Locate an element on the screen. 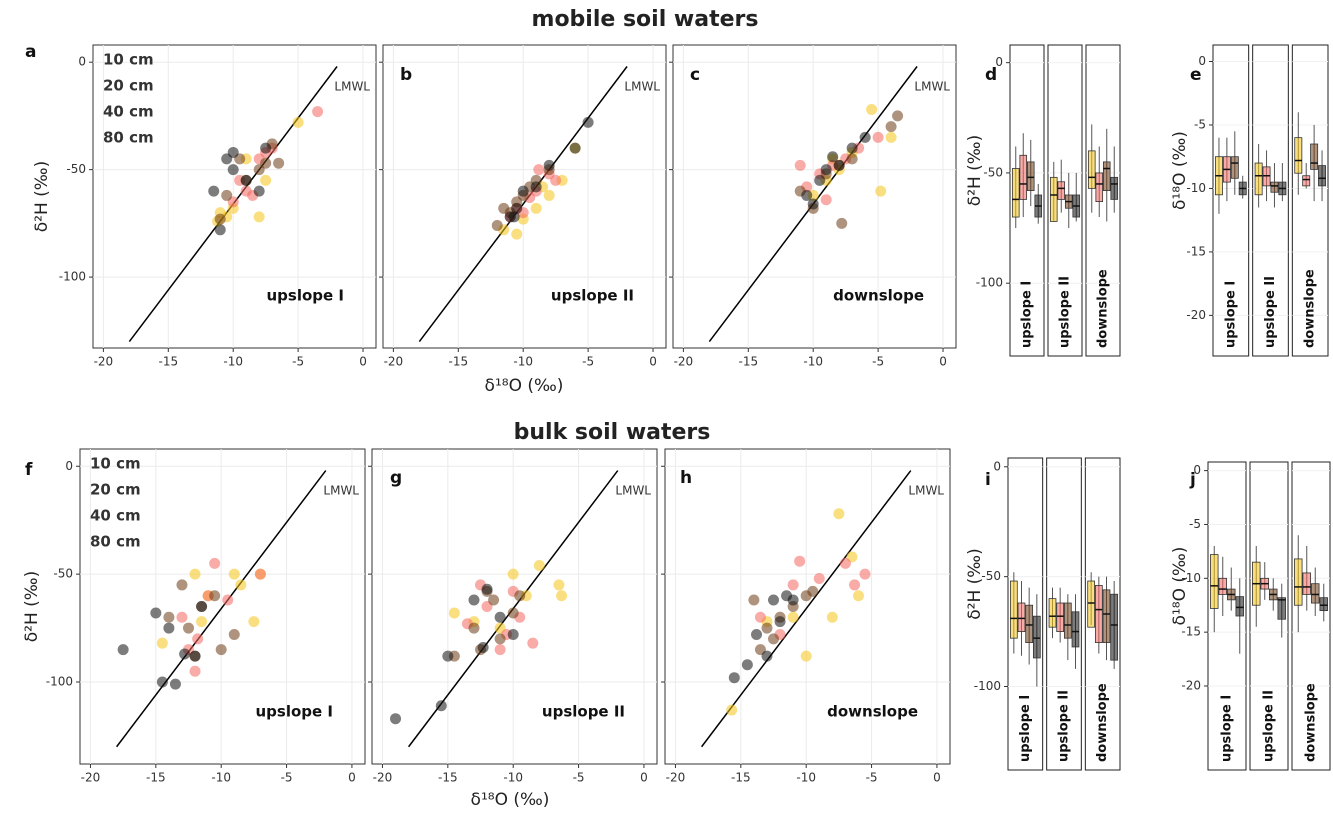 Image resolution: width=1333 pixels, height=814 pixels. panel-label: a is located at coordinates (30, 52).